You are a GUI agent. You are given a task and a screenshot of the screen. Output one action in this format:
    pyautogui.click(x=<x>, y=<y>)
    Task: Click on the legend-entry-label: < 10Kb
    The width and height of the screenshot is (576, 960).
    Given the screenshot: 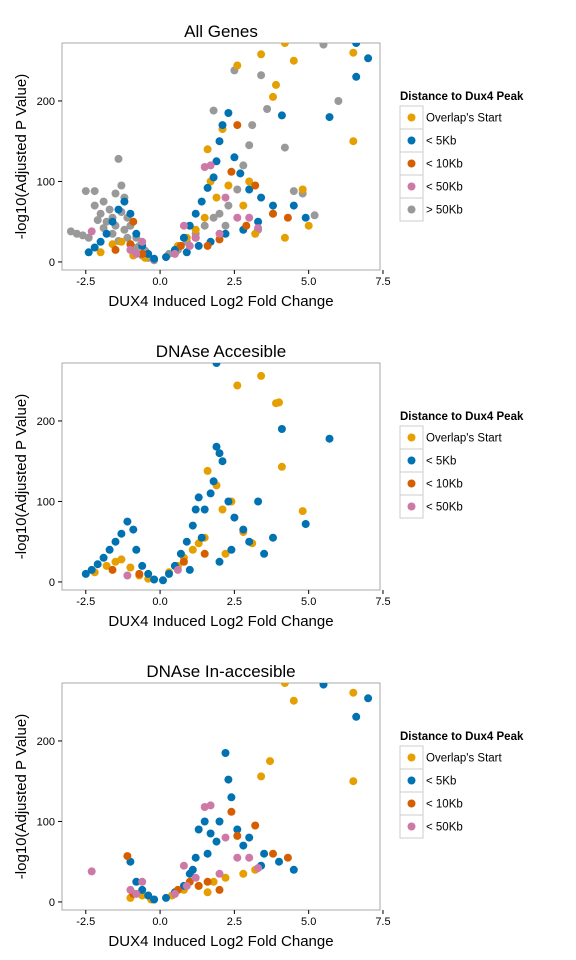 What is the action you would take?
    pyautogui.click(x=444, y=165)
    